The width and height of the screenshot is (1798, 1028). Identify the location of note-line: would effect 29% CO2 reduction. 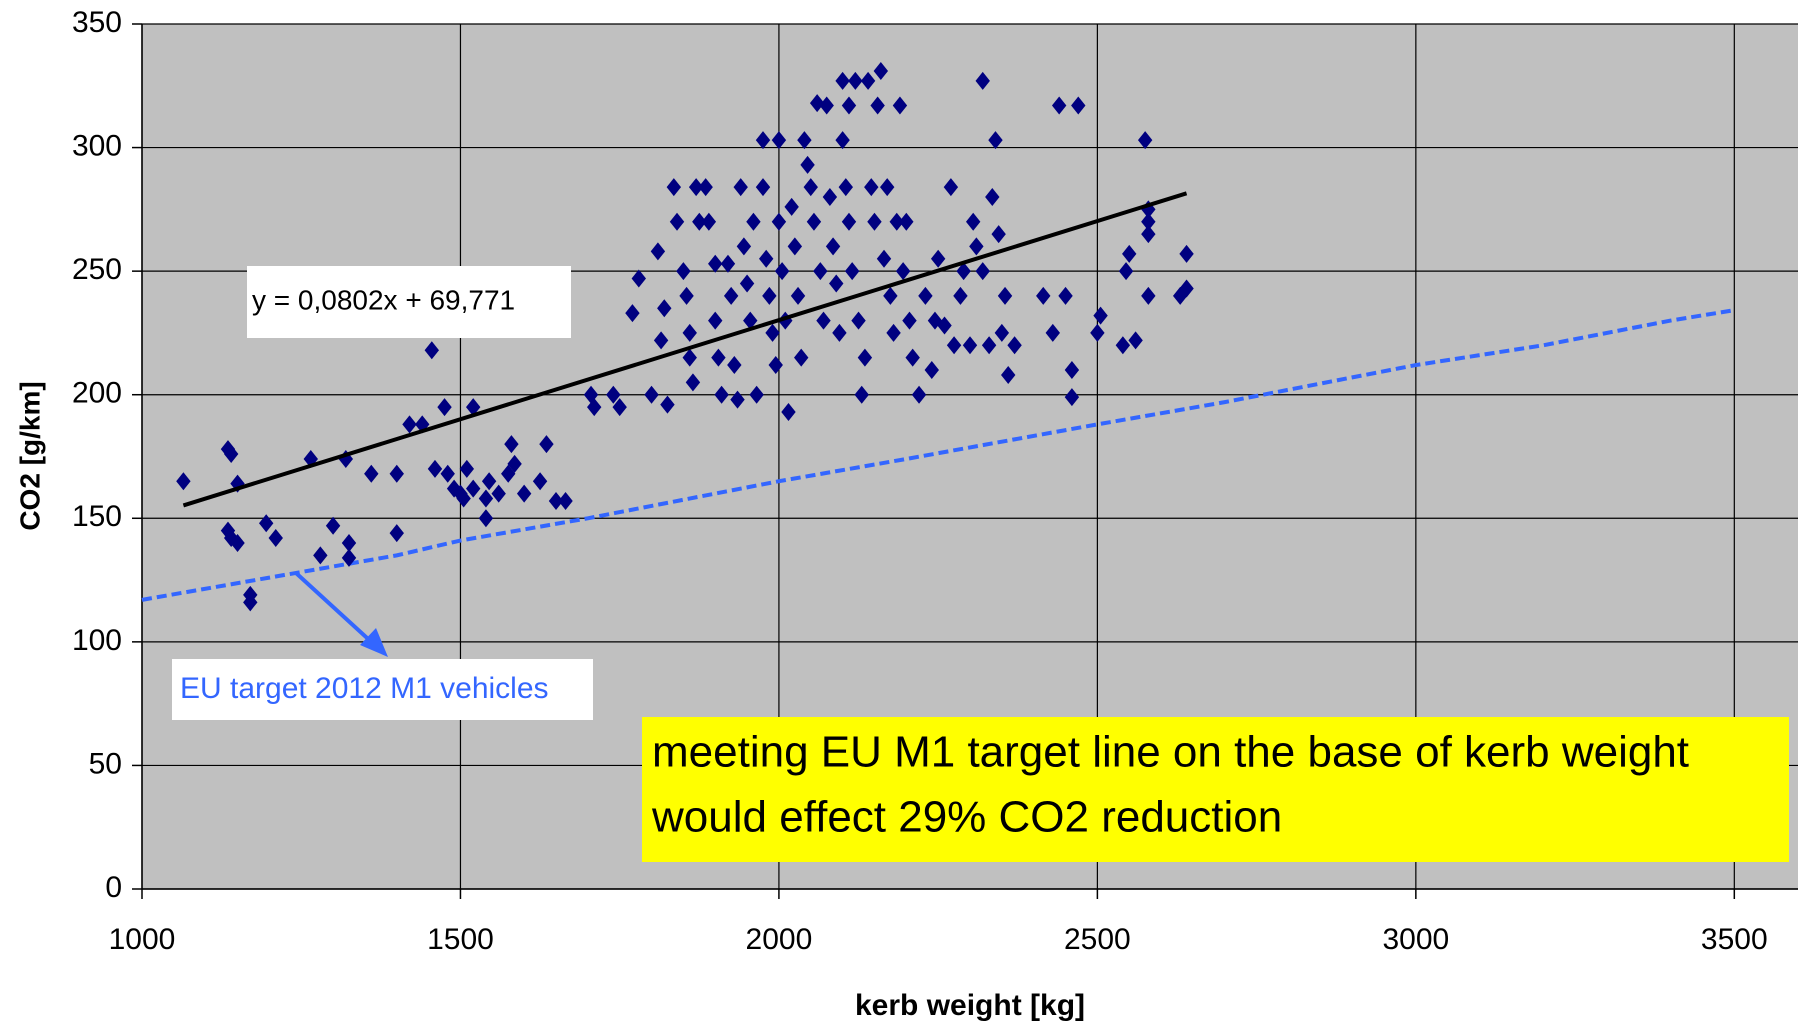
(966, 817).